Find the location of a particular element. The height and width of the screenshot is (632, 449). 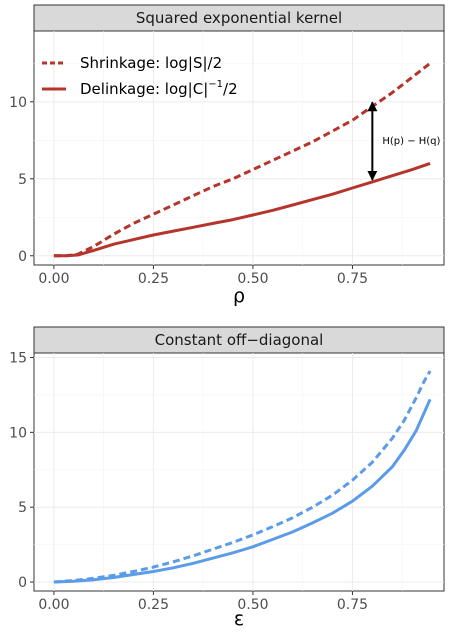

legend-label-delinkage-tail: /2 is located at coordinates (230, 89).